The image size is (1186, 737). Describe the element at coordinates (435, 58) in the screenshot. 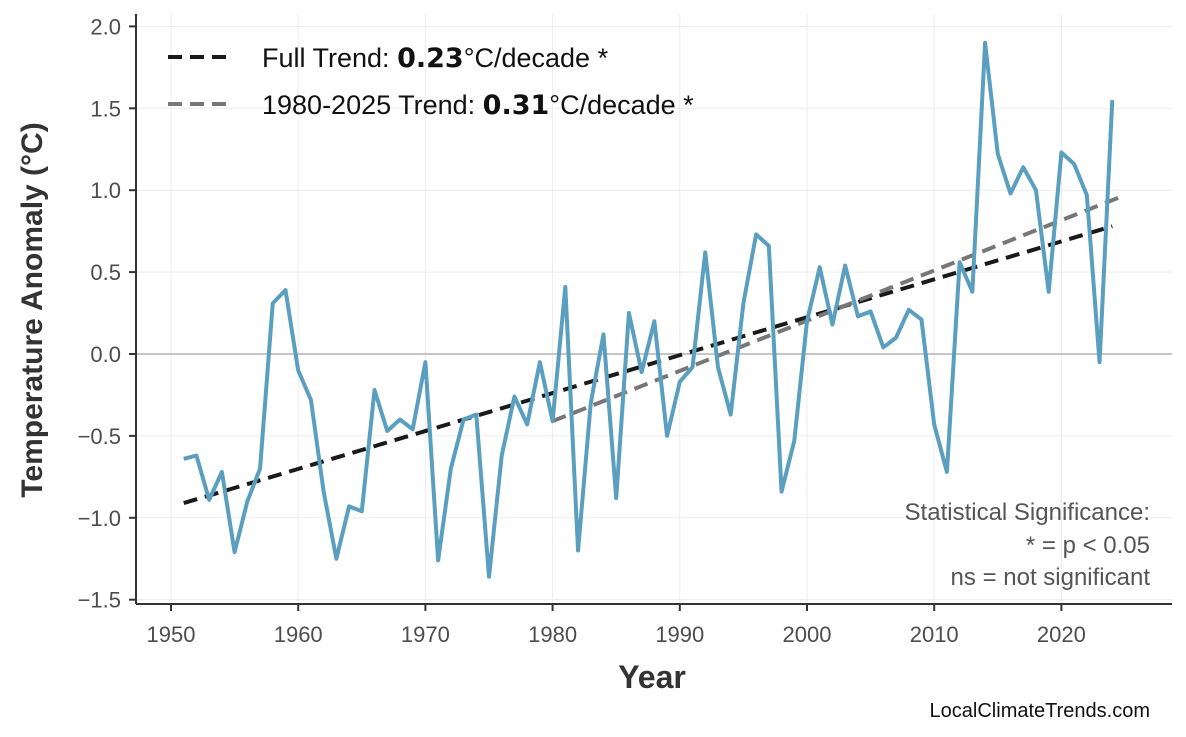

I see `legend-full-trend-label: Full Trend: 0.23°C/decade *` at that location.